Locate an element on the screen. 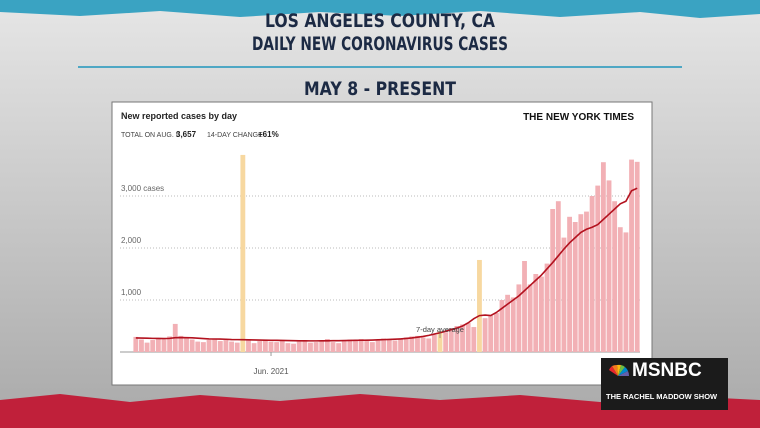 The image size is (760, 428). annotation: 7-day average is located at coordinates (440, 329).